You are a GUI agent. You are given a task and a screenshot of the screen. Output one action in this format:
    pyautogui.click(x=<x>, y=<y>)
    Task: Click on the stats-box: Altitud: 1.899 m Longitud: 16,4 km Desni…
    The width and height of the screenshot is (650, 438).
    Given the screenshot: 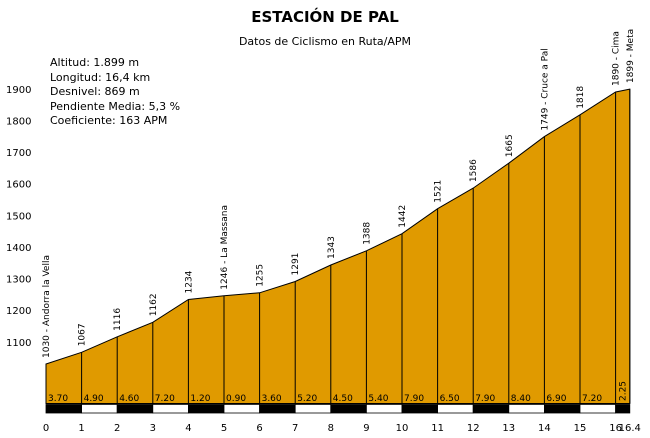 What is the action you would take?
    pyautogui.click(x=115, y=92)
    